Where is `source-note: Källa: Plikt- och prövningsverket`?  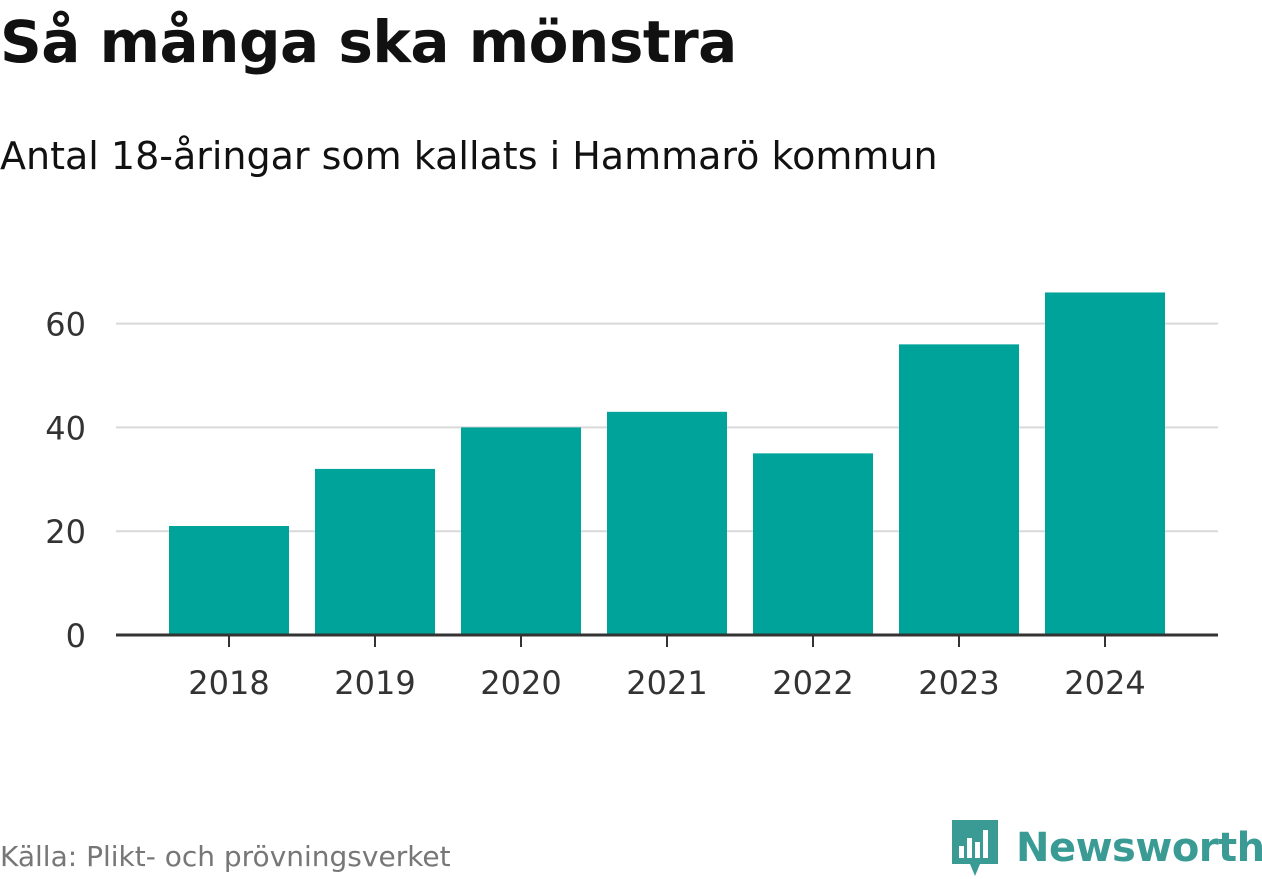 source-note: Källa: Plikt- och prövningsverket is located at coordinates (225, 856).